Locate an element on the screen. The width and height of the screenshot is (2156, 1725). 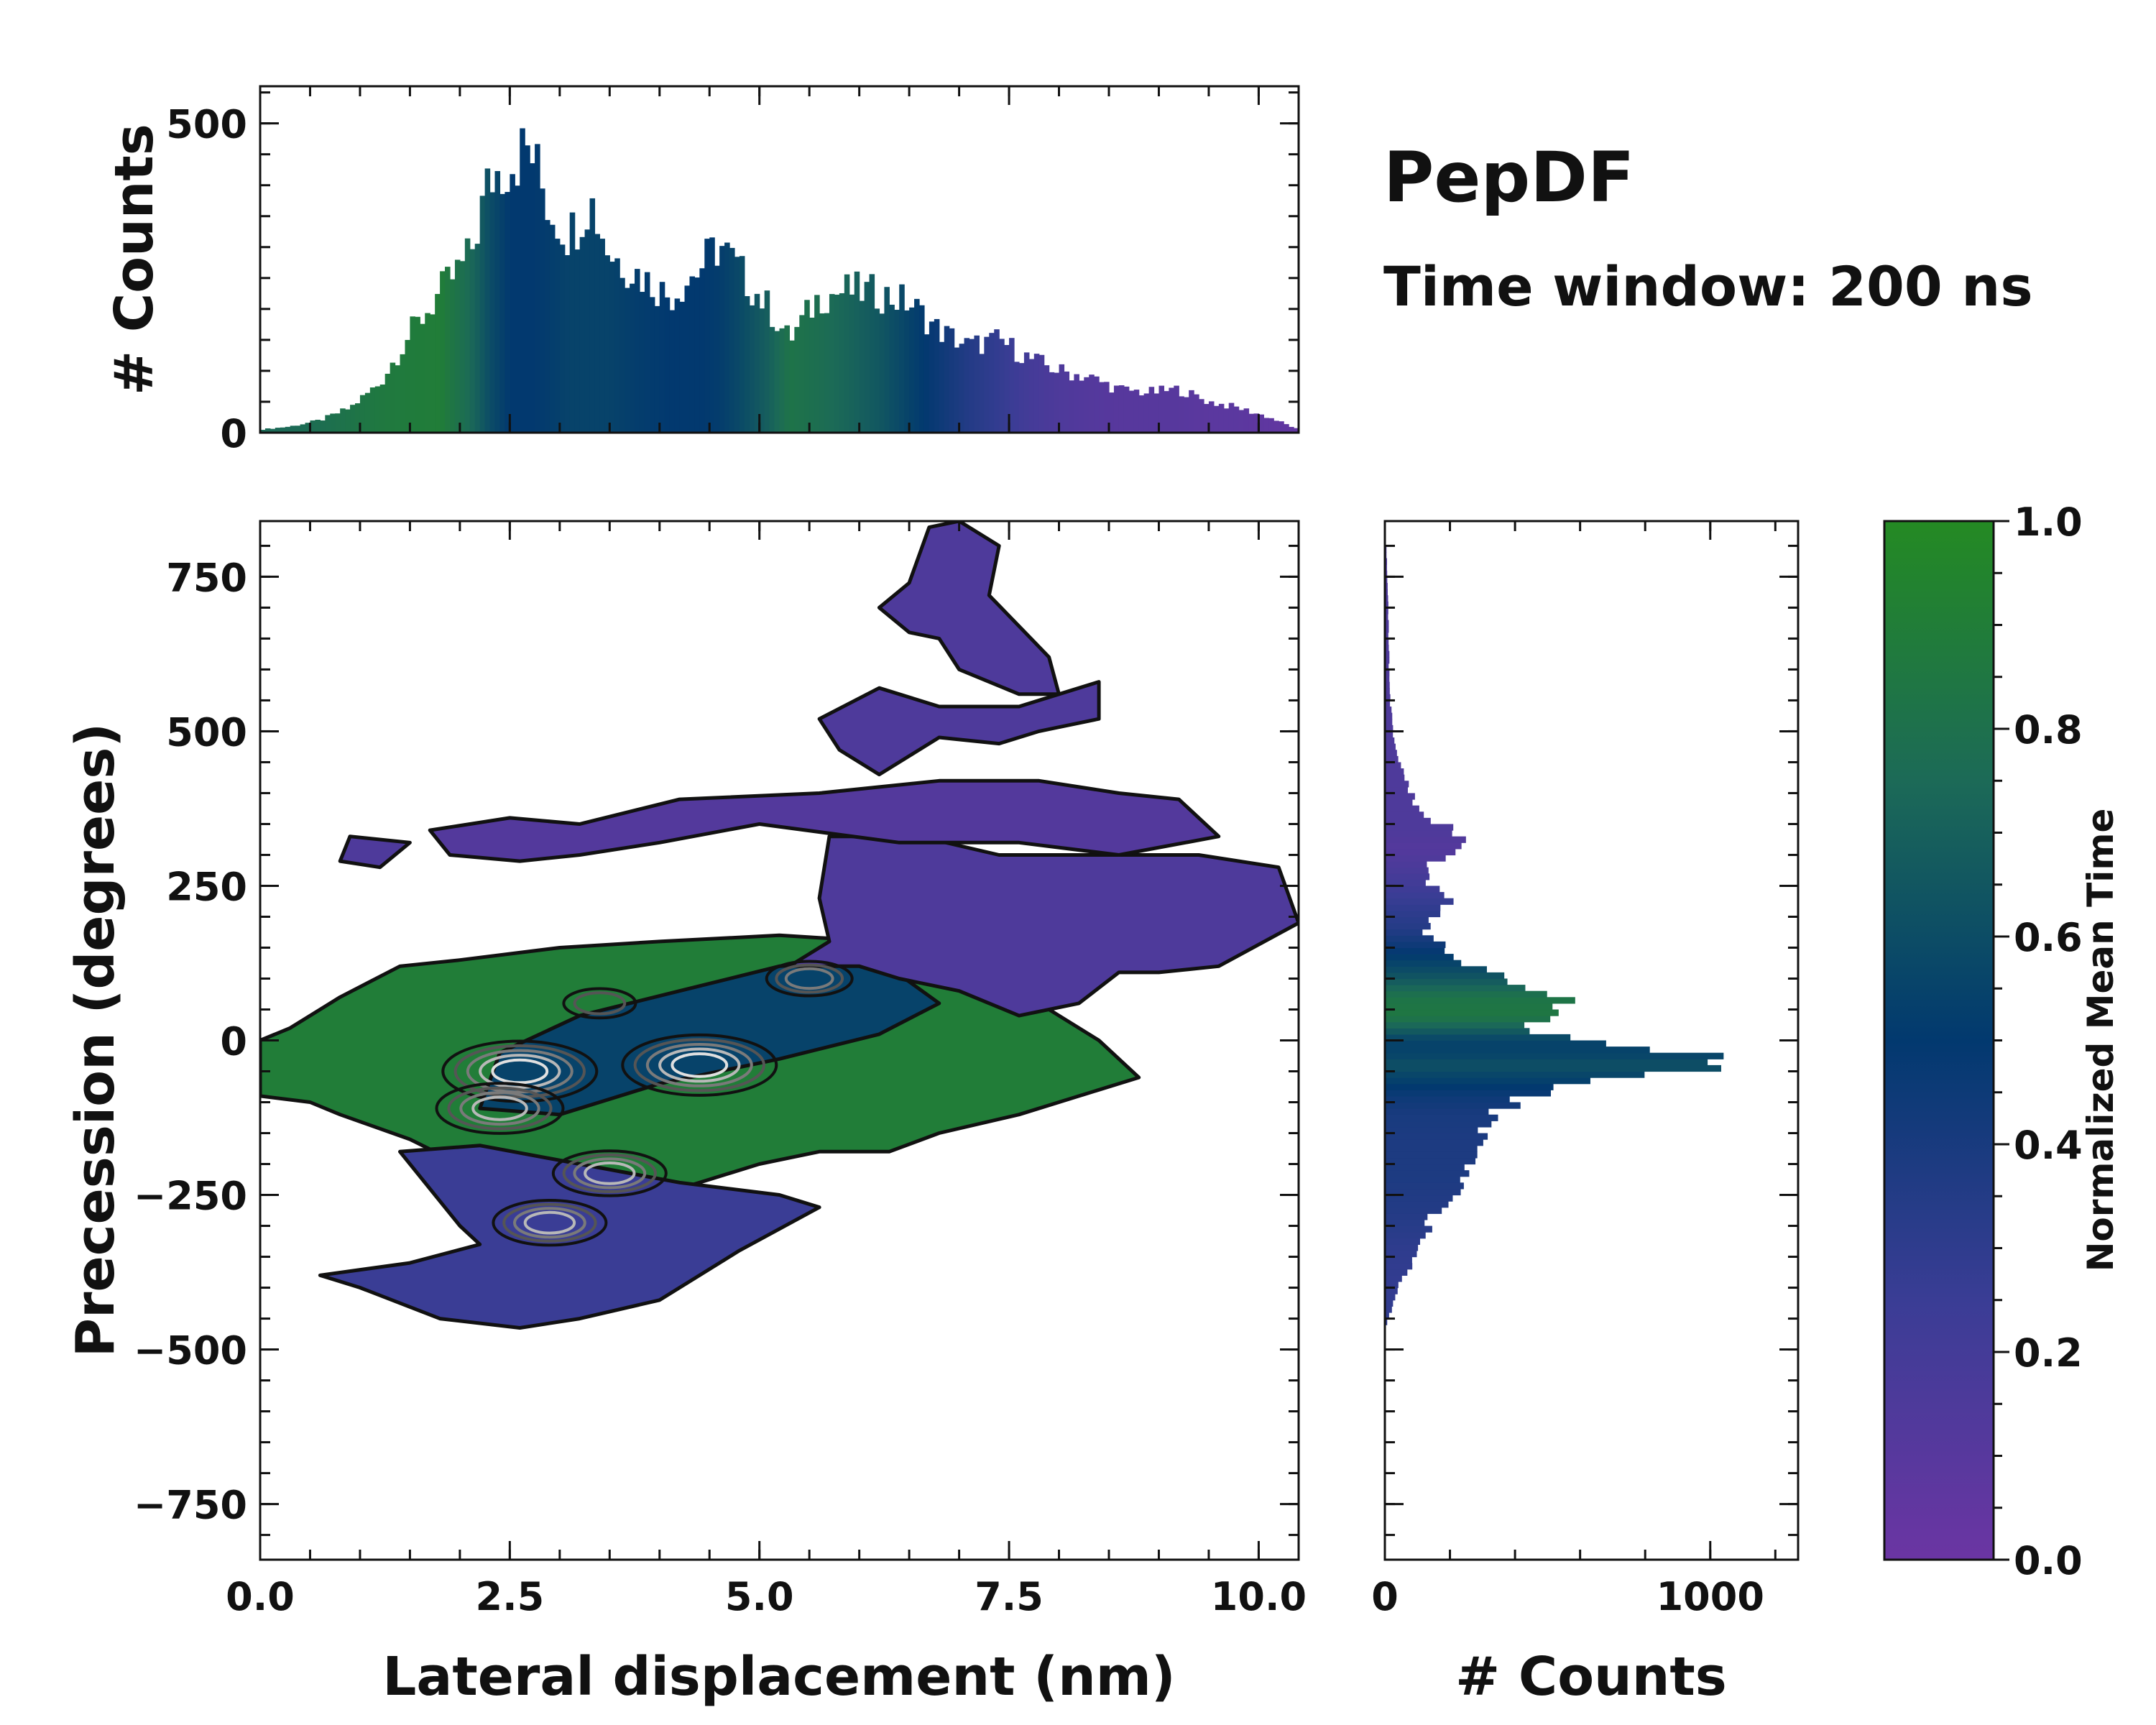
y-axis-label: Precession (degrees) is located at coordinates (96, 1040).